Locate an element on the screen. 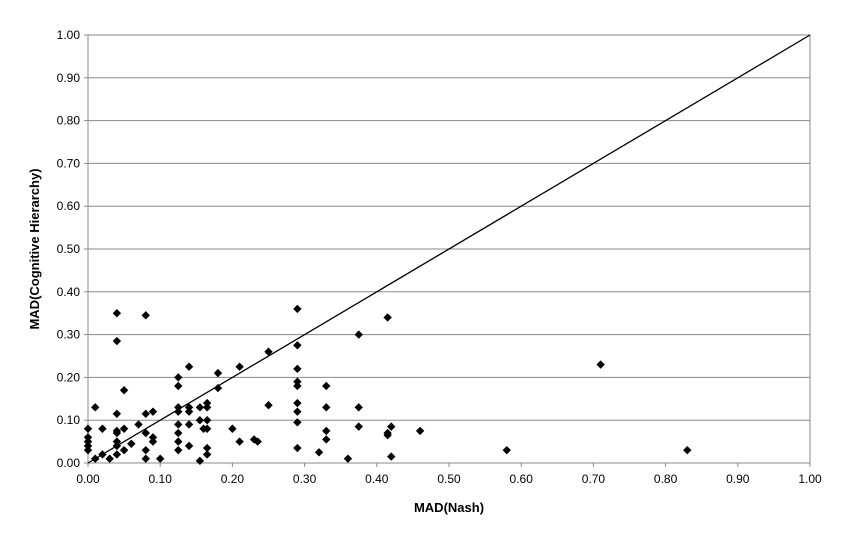  y-tick-label: 1.00 is located at coordinates (69, 35).